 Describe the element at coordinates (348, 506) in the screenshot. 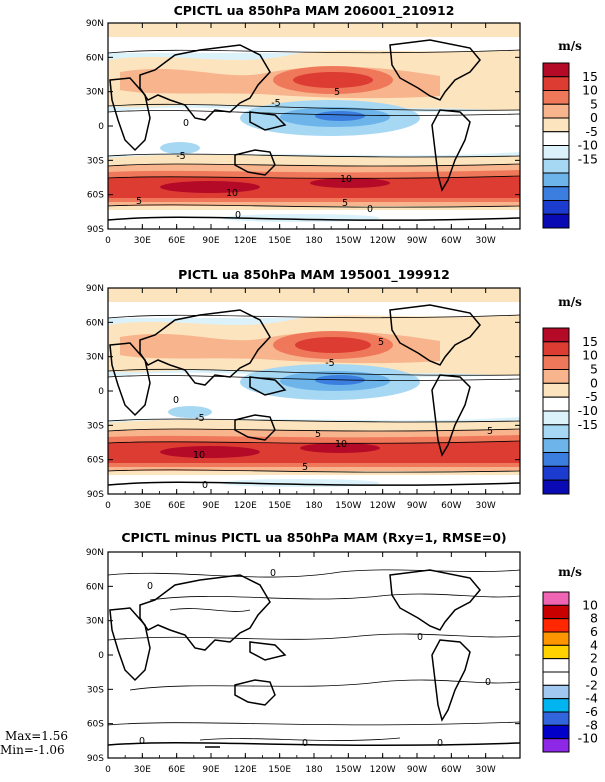

I see `lon-tick-label: 150W` at that location.